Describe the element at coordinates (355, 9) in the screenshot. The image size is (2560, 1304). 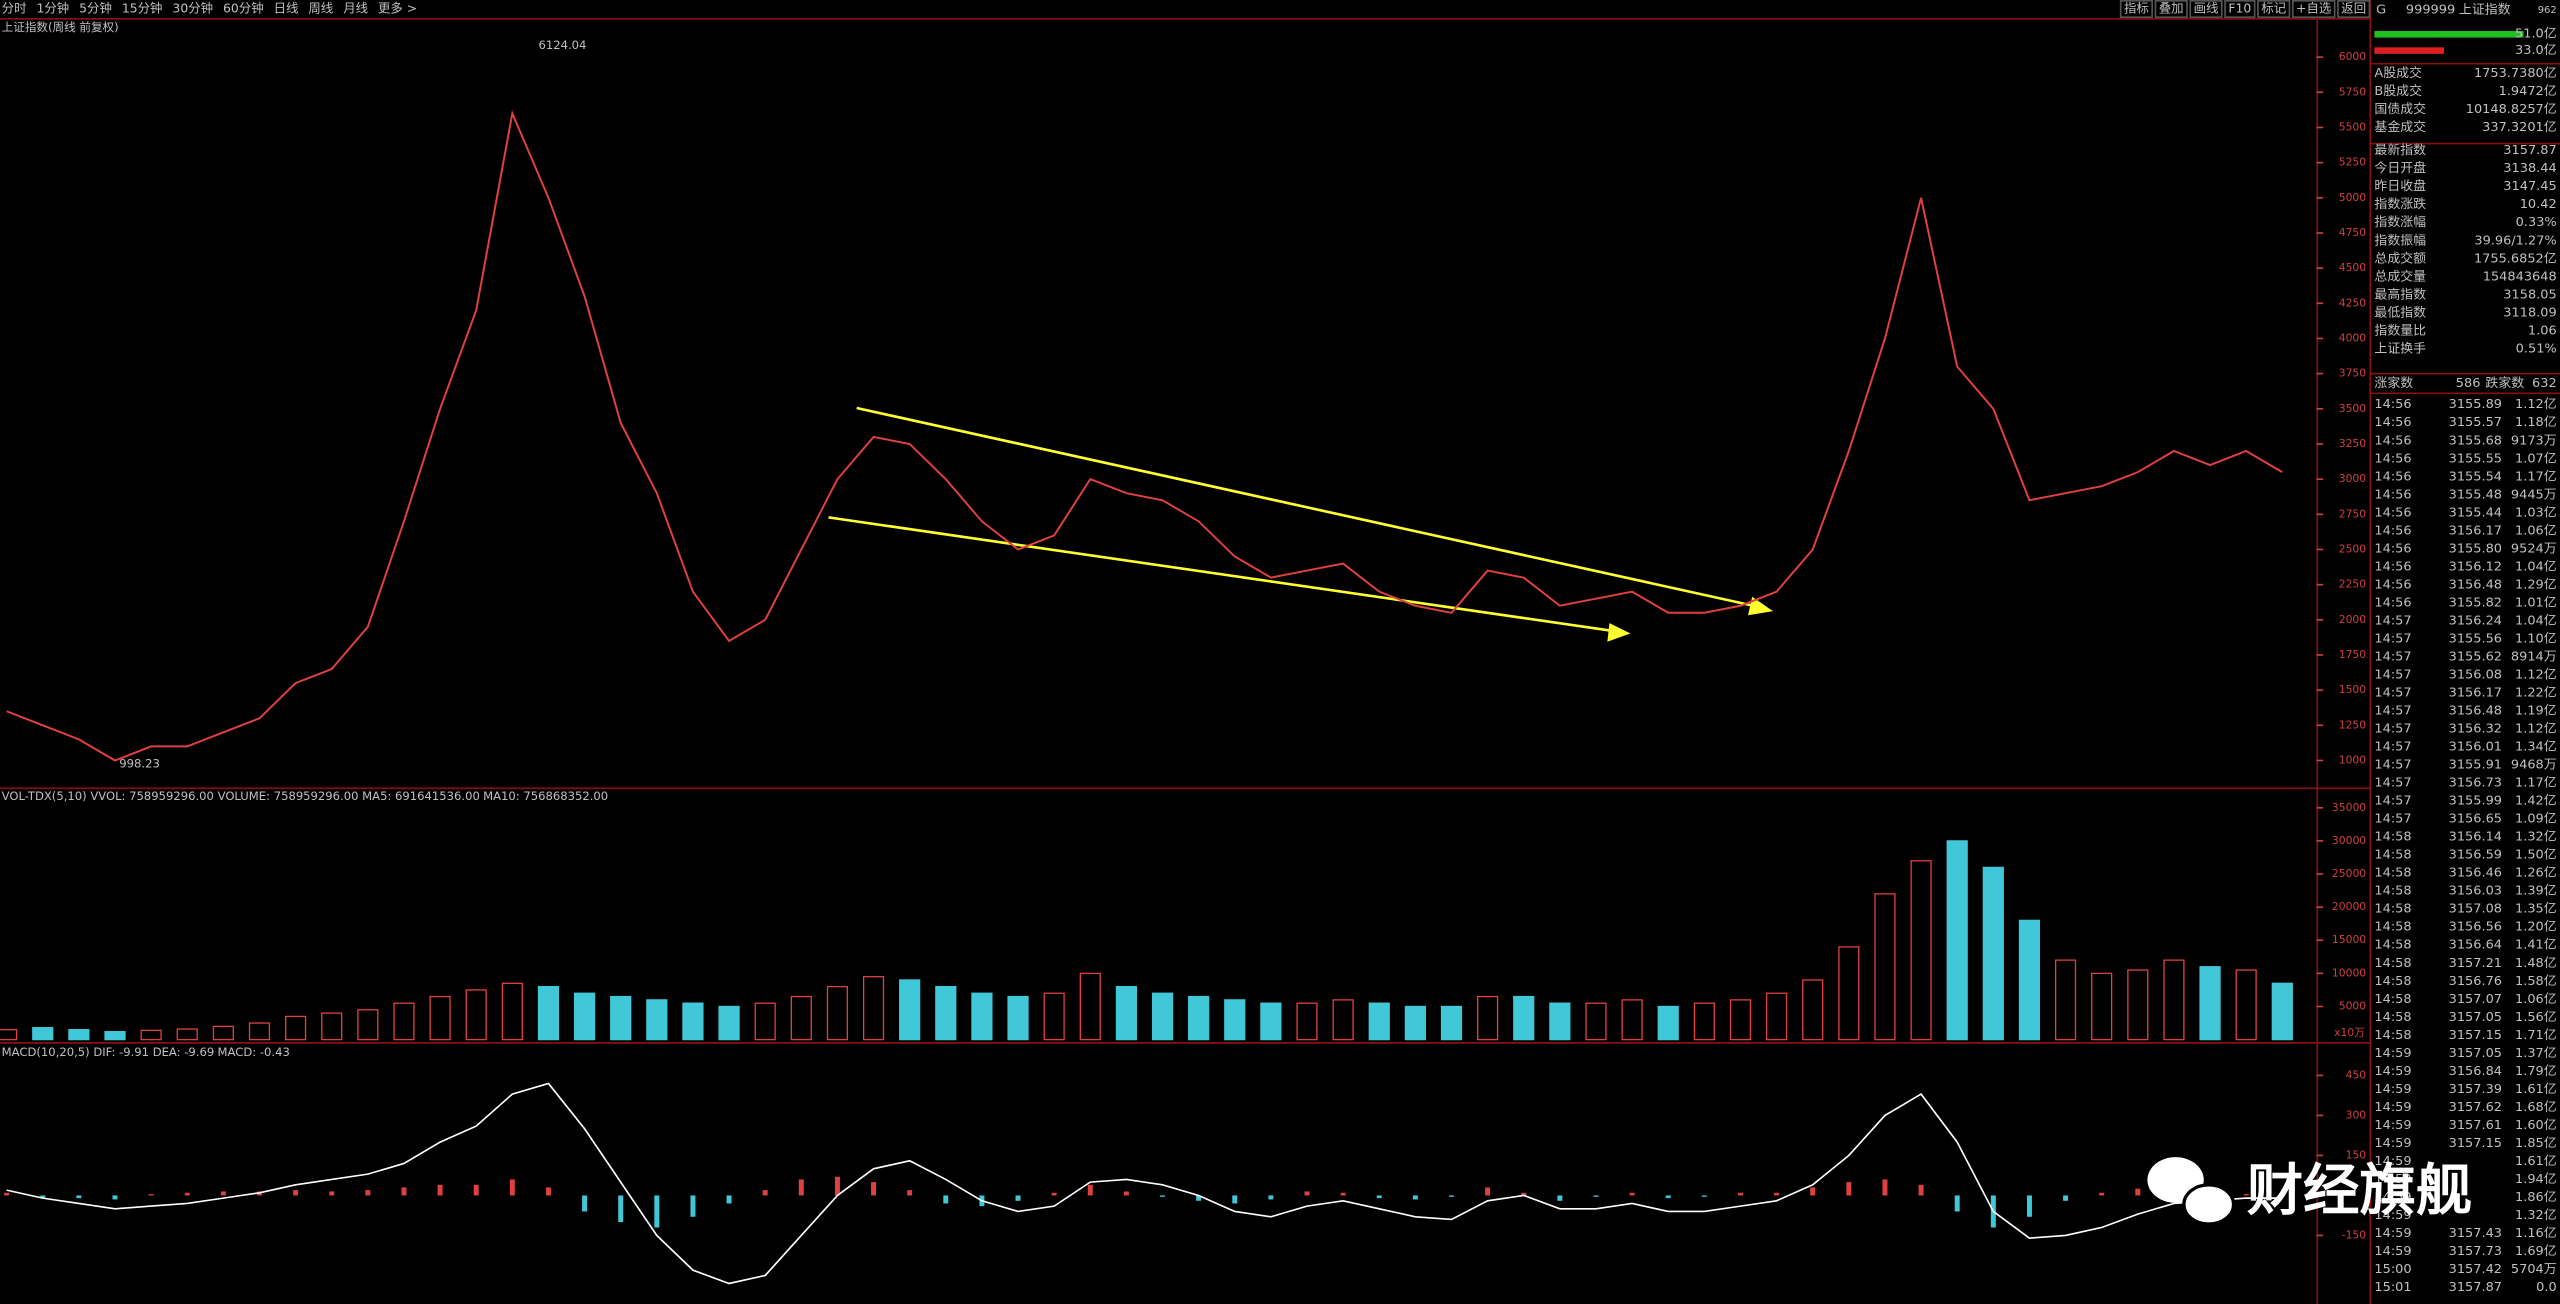
I see `period-tab: 月线` at that location.